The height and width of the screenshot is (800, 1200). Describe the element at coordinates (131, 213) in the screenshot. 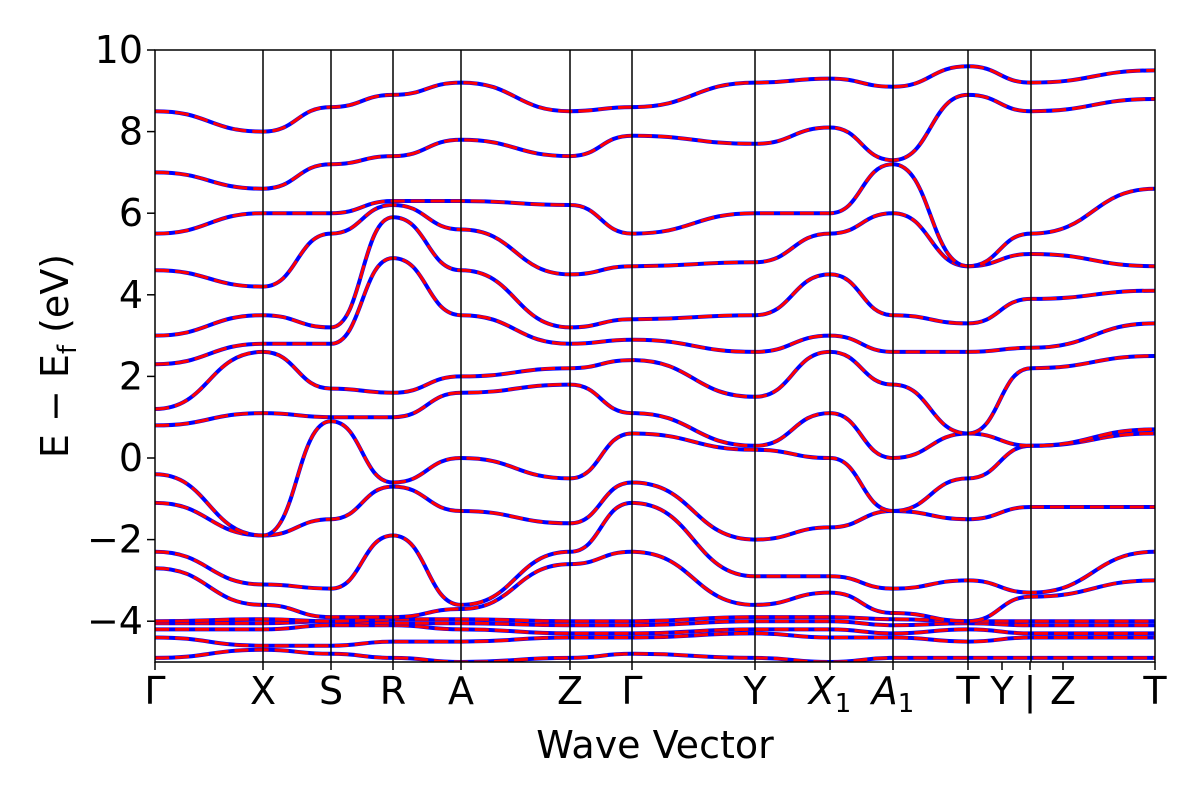

I see `y-tick-label-5: 6` at that location.